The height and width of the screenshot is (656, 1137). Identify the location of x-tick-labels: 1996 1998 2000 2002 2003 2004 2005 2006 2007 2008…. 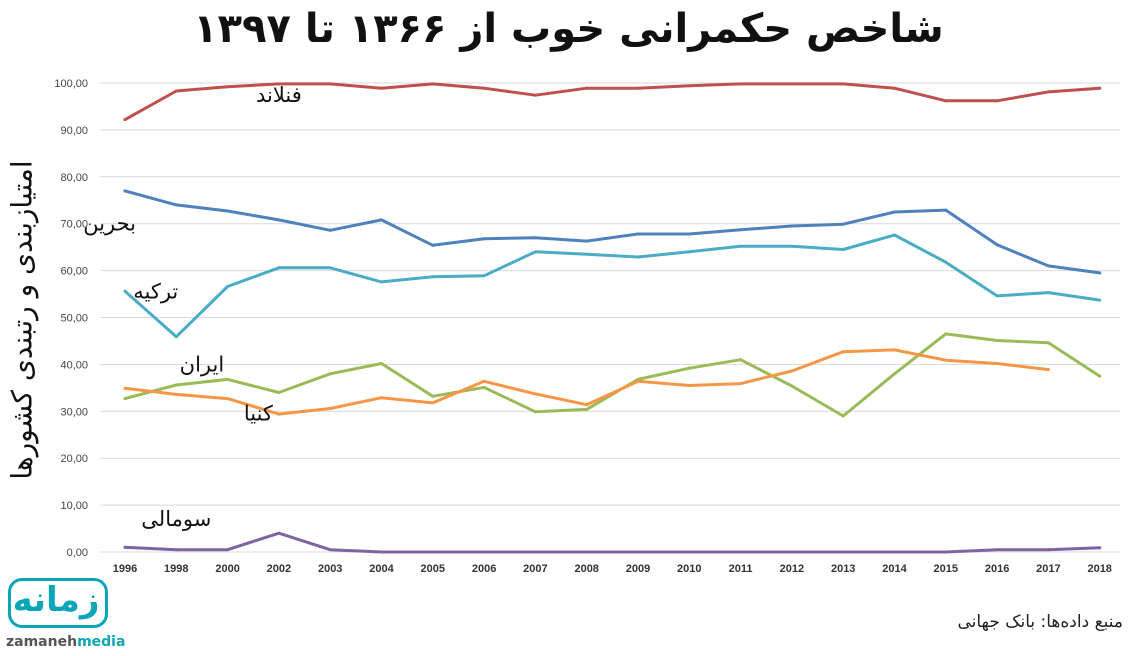
(612, 569).